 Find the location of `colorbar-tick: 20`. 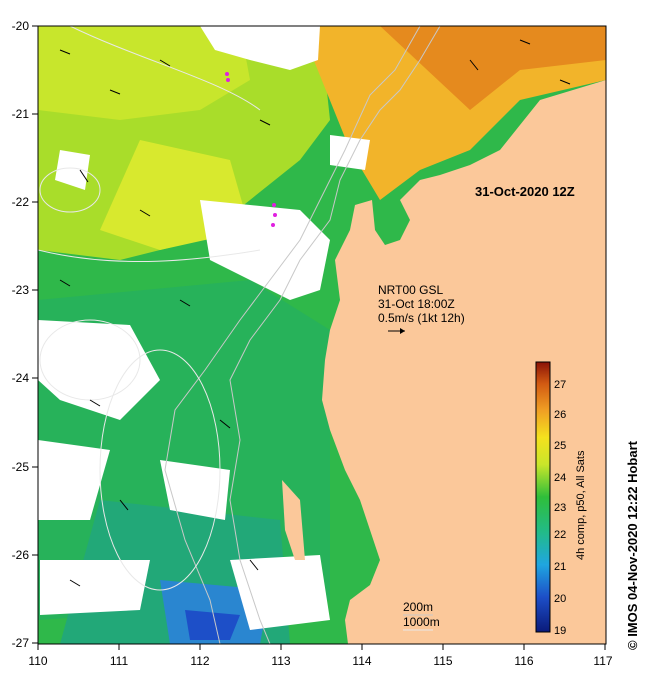

colorbar-tick: 20 is located at coordinates (560, 599).